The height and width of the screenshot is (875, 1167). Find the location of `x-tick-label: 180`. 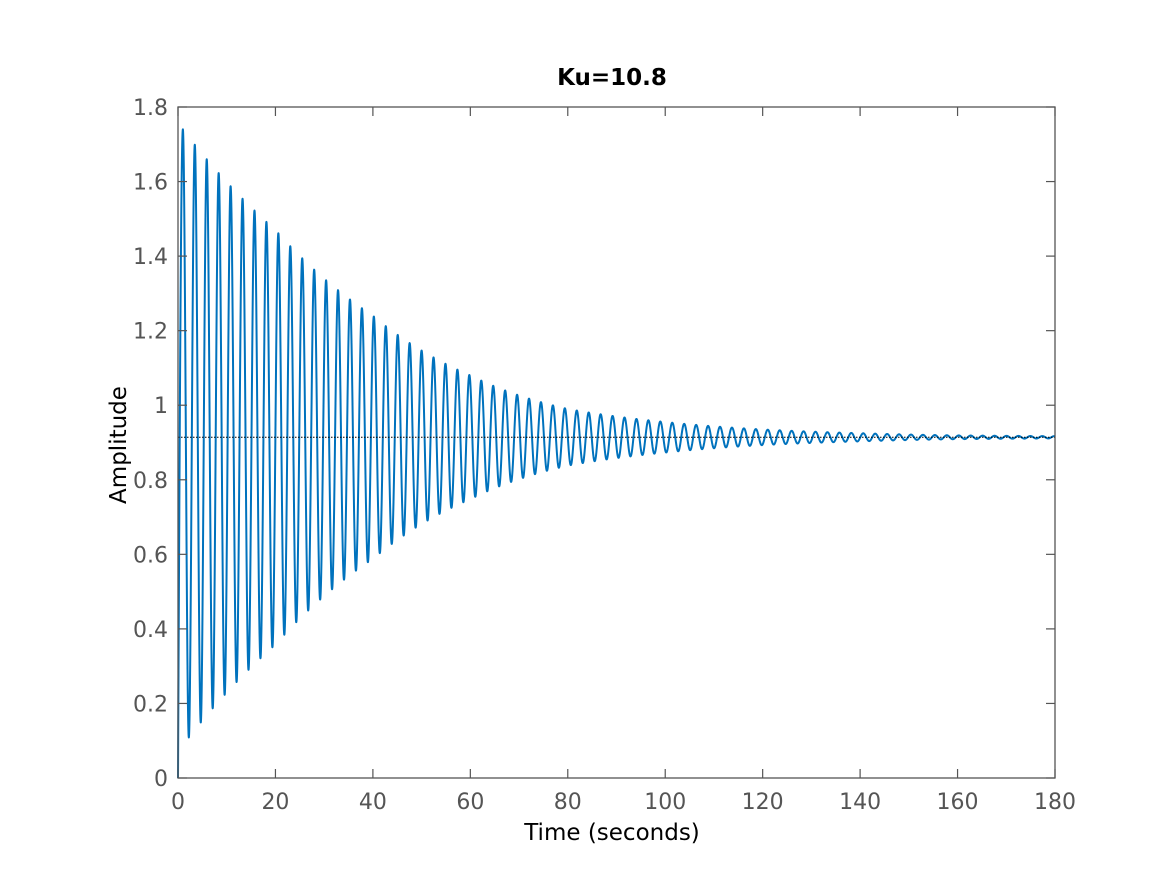

x-tick-label: 180 is located at coordinates (1055, 802).